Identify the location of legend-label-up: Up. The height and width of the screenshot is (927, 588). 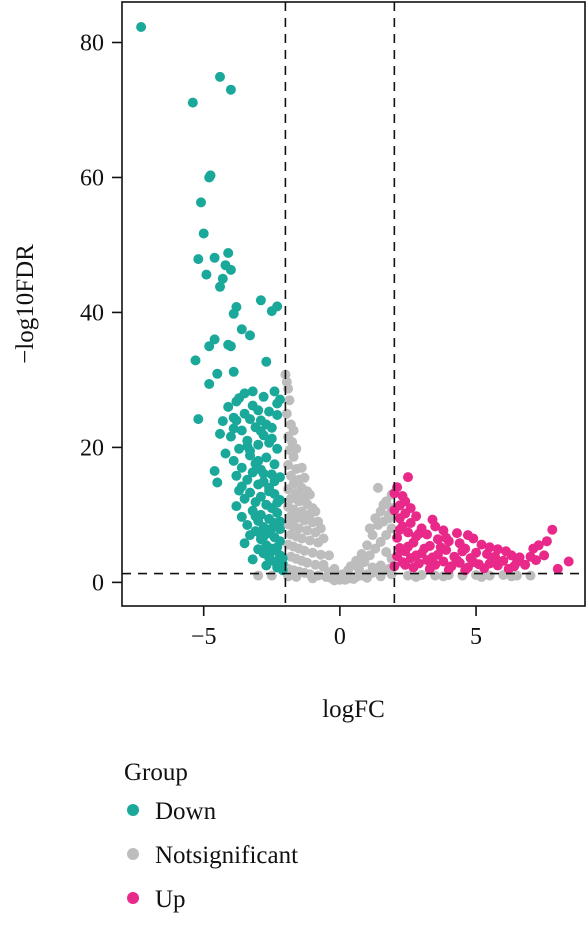
(170, 899).